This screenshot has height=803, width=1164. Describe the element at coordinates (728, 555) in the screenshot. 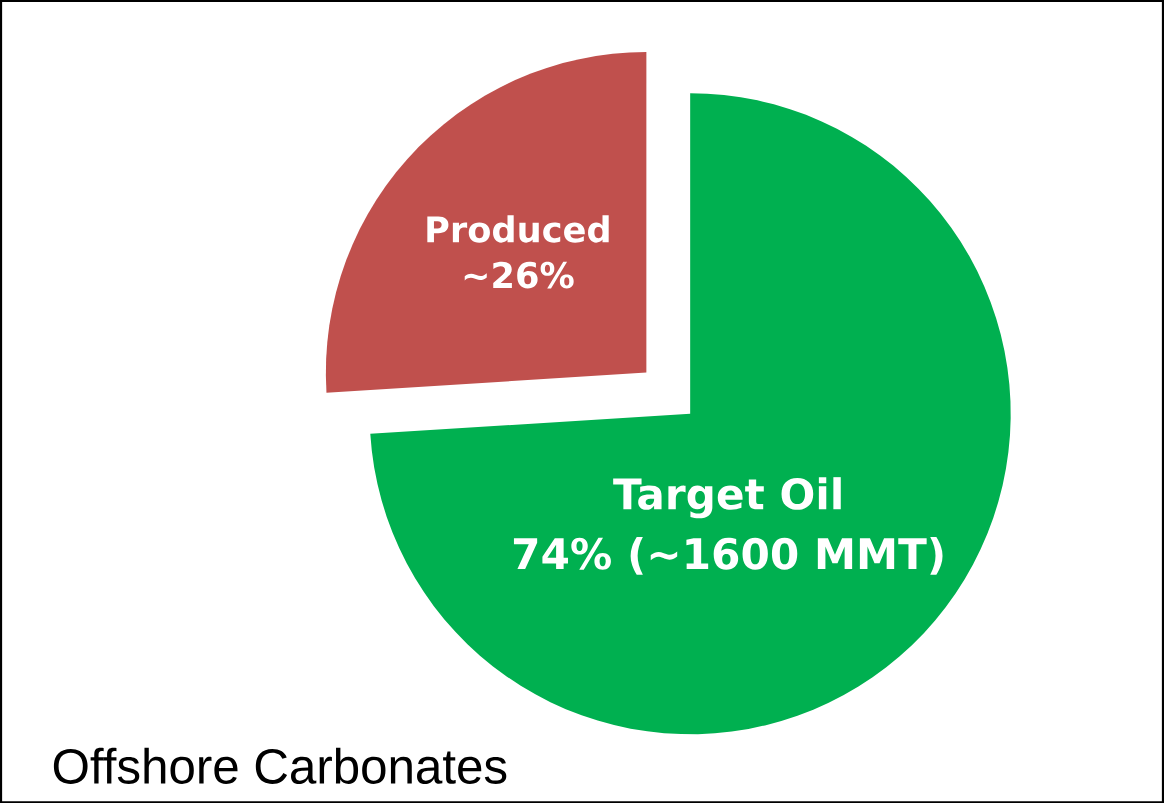

I see `data-label: 74% (~1600 MMT)` at that location.